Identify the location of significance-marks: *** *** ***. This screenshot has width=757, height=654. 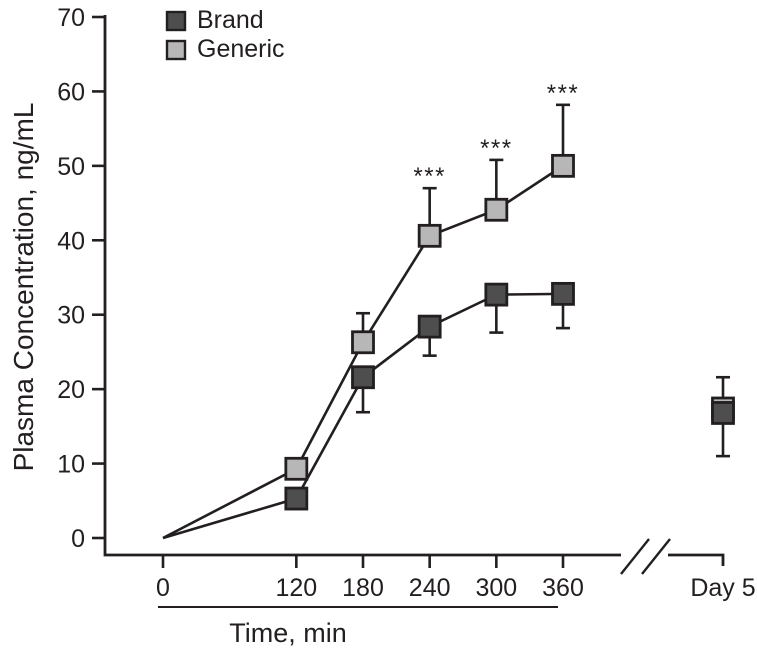
(496, 135).